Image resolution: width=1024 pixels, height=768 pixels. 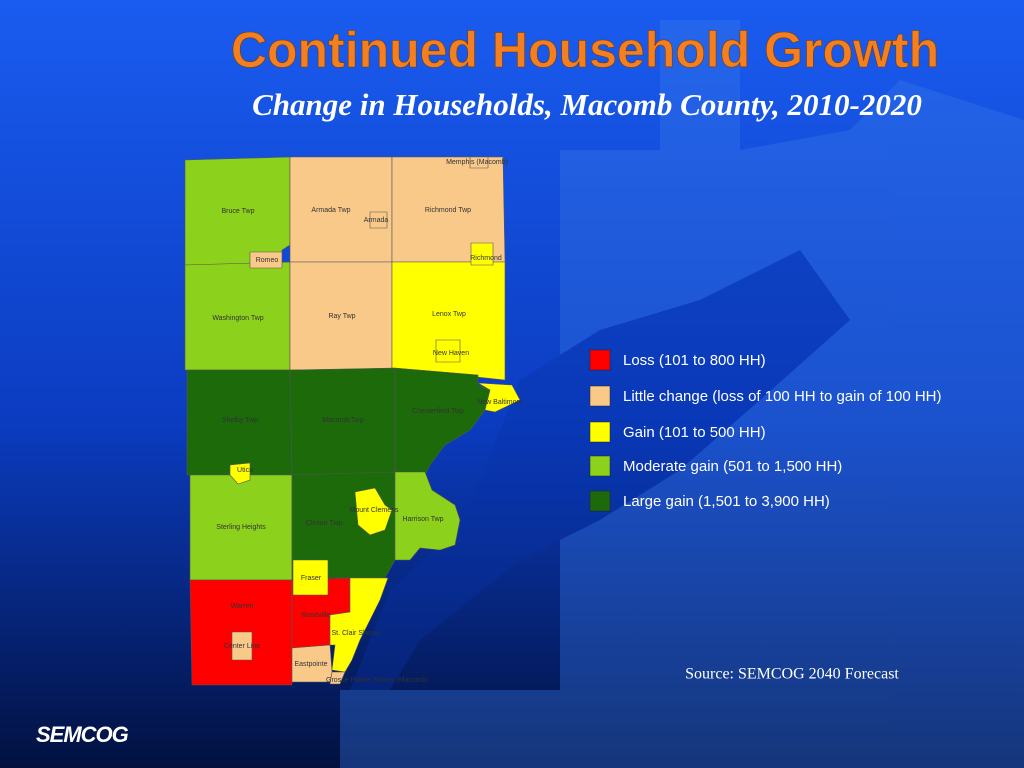 What do you see at coordinates (694, 360) in the screenshot?
I see `legend-label: Loss (101 to 800 HH)` at bounding box center [694, 360].